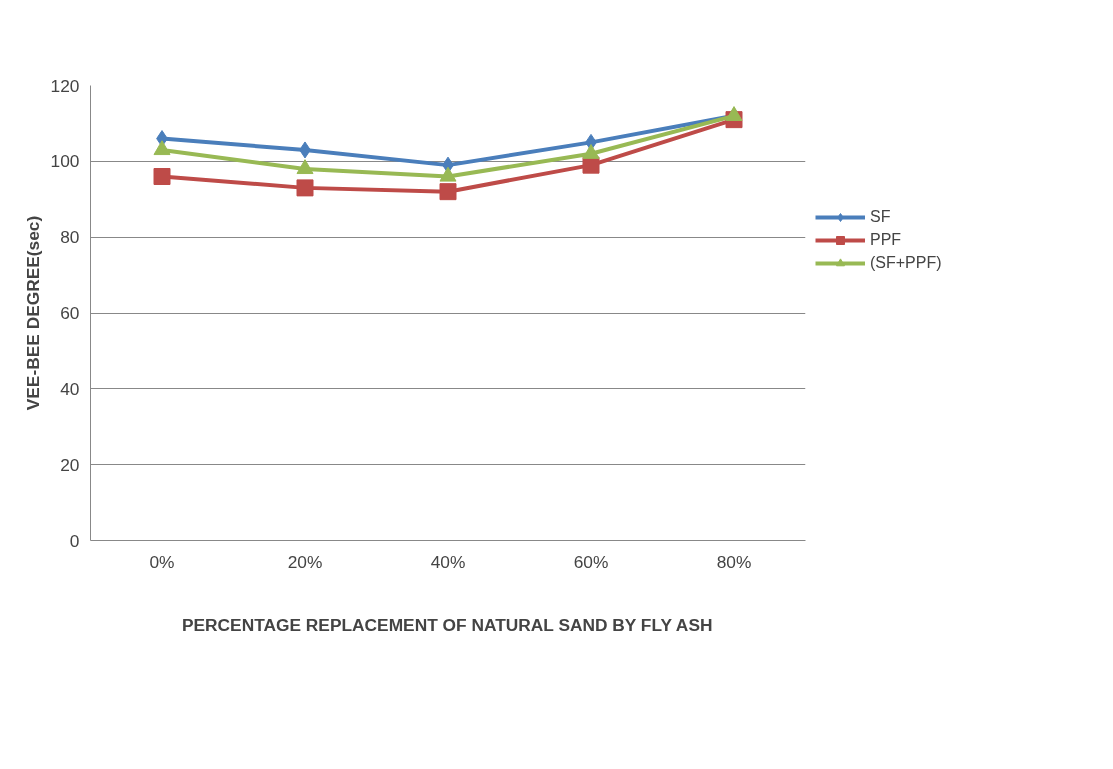 This screenshot has height=769, width=1113. I want to click on x-axis-title: PERCENTAGE REPLACEMENT OF NATURAL SAND BY FLY ASH, so click(447, 624).